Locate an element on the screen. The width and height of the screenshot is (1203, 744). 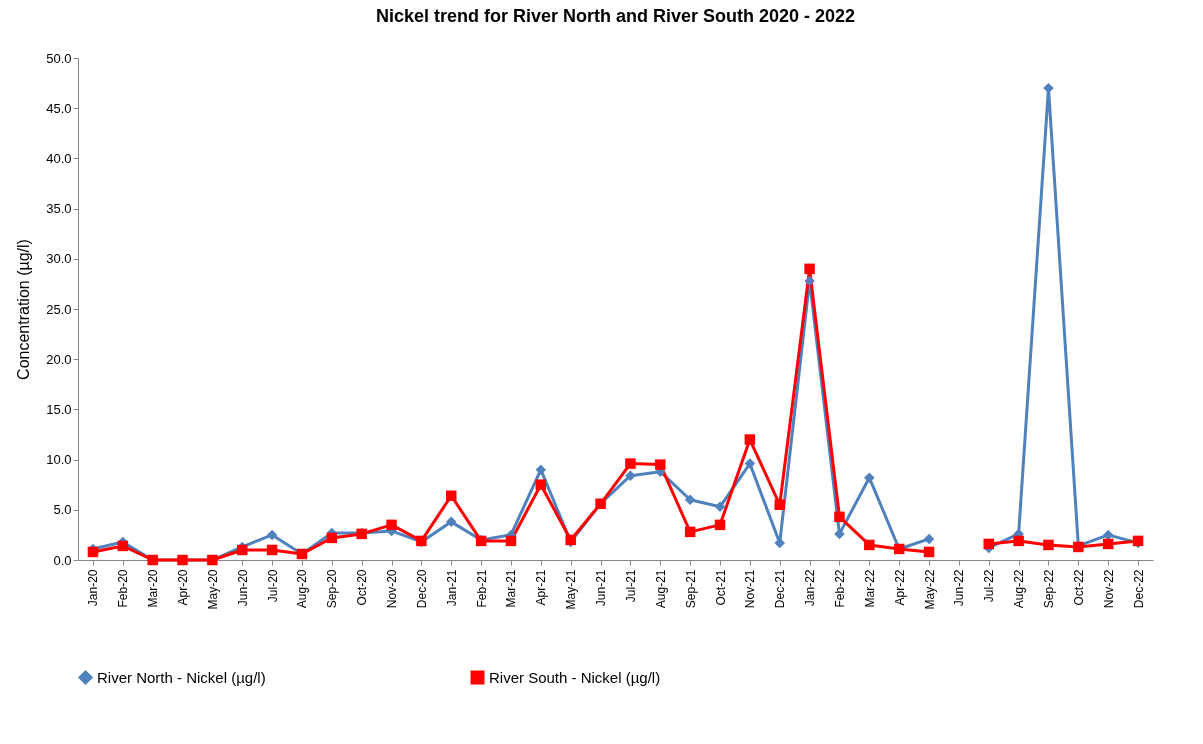
x-tick-label: Apr-22 is located at coordinates (899, 587).